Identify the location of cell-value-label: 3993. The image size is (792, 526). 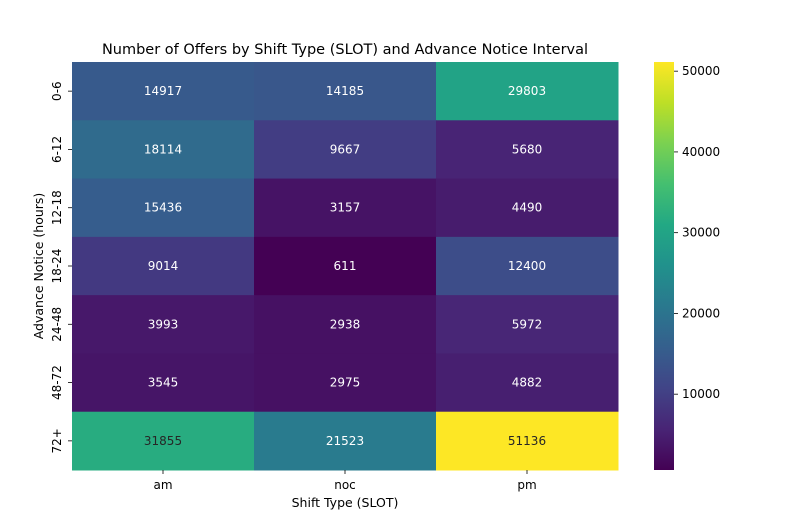
(163, 324).